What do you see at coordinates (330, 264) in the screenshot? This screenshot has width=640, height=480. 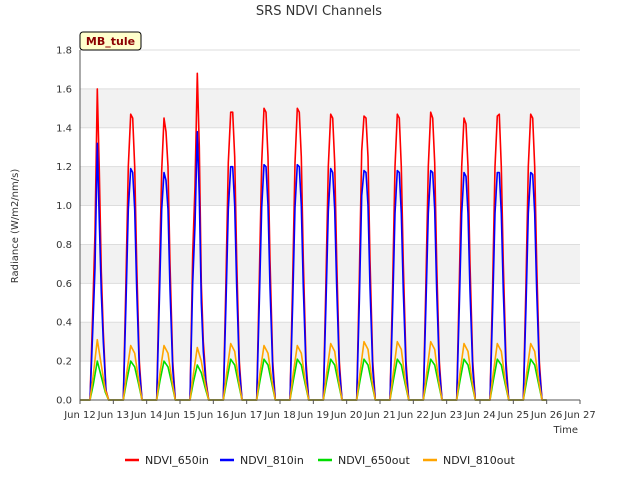 I see `grid-band` at bounding box center [330, 264].